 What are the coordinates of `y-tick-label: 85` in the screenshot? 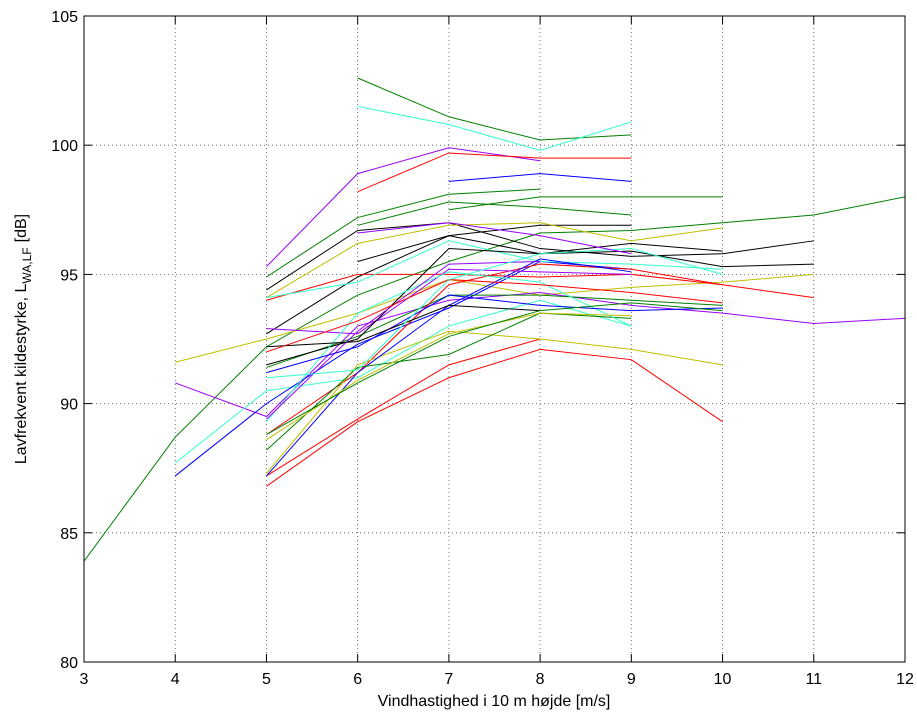 It's located at (69, 534).